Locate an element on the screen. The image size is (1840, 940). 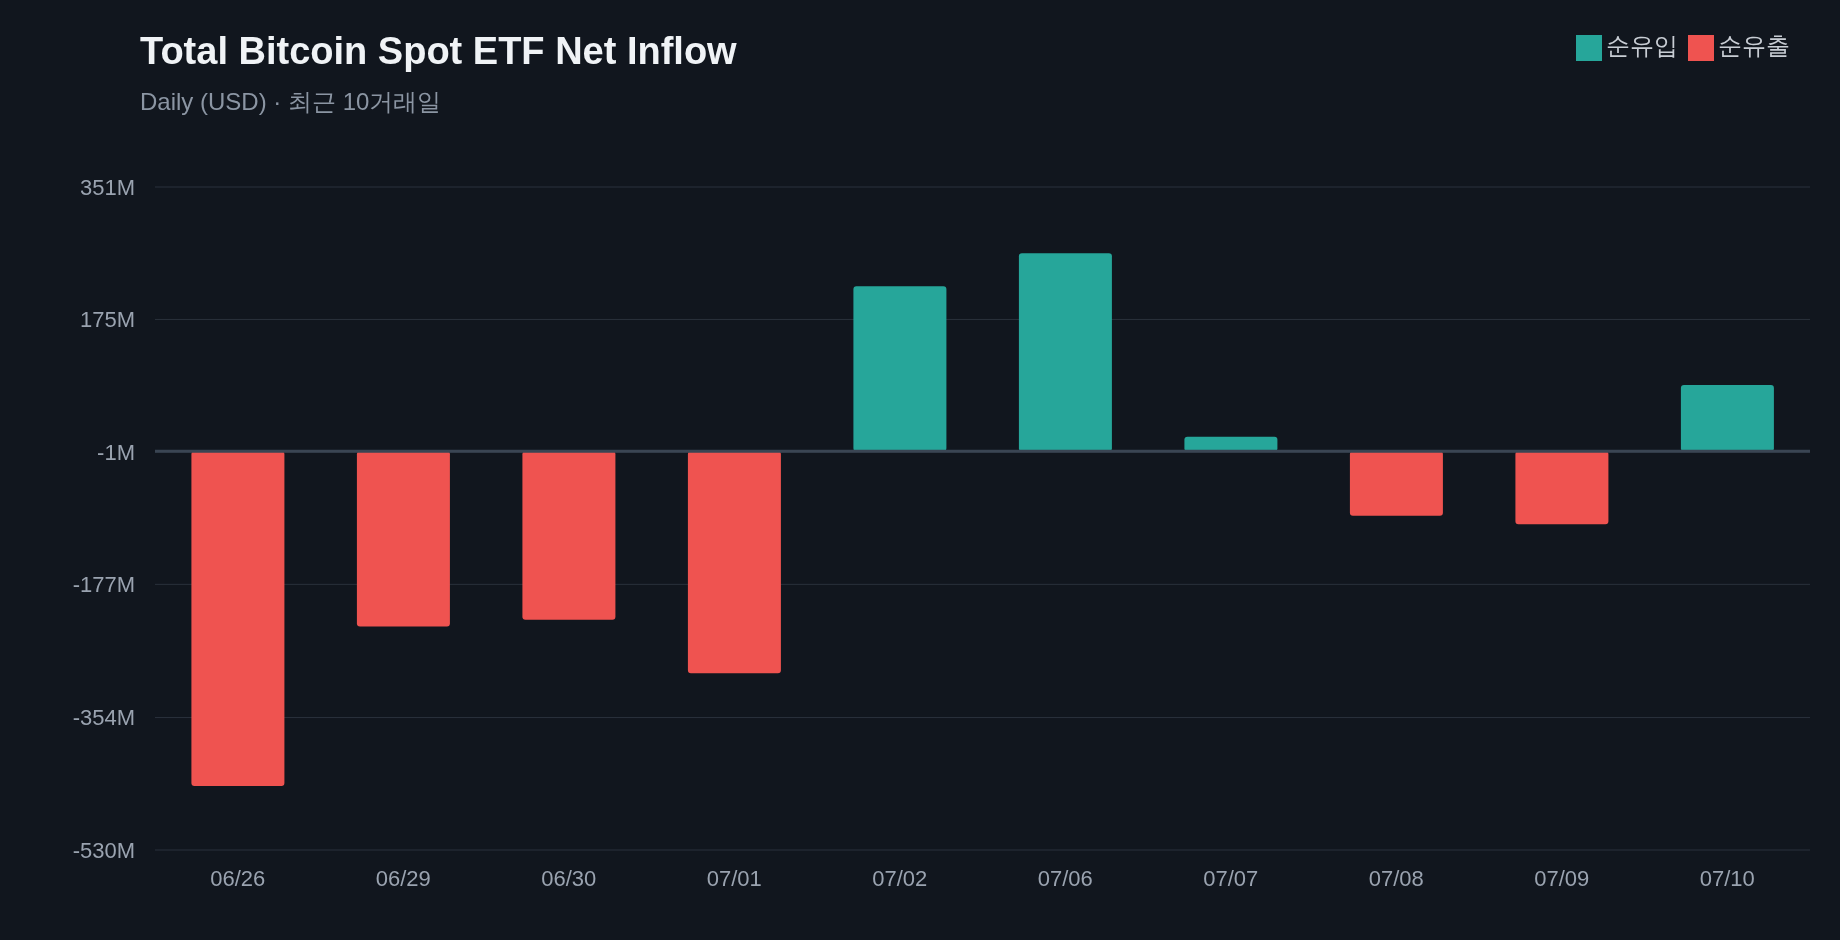
y-tick-label: -1M is located at coordinates (116, 452).